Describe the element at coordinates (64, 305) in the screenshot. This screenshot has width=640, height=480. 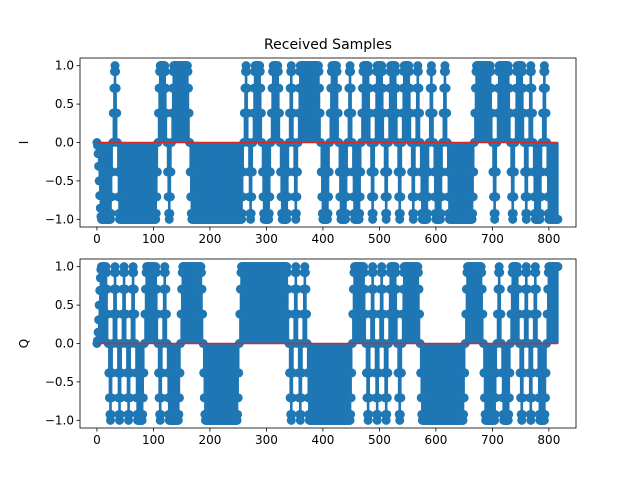
I see `y-tick-label: 0.5` at that location.